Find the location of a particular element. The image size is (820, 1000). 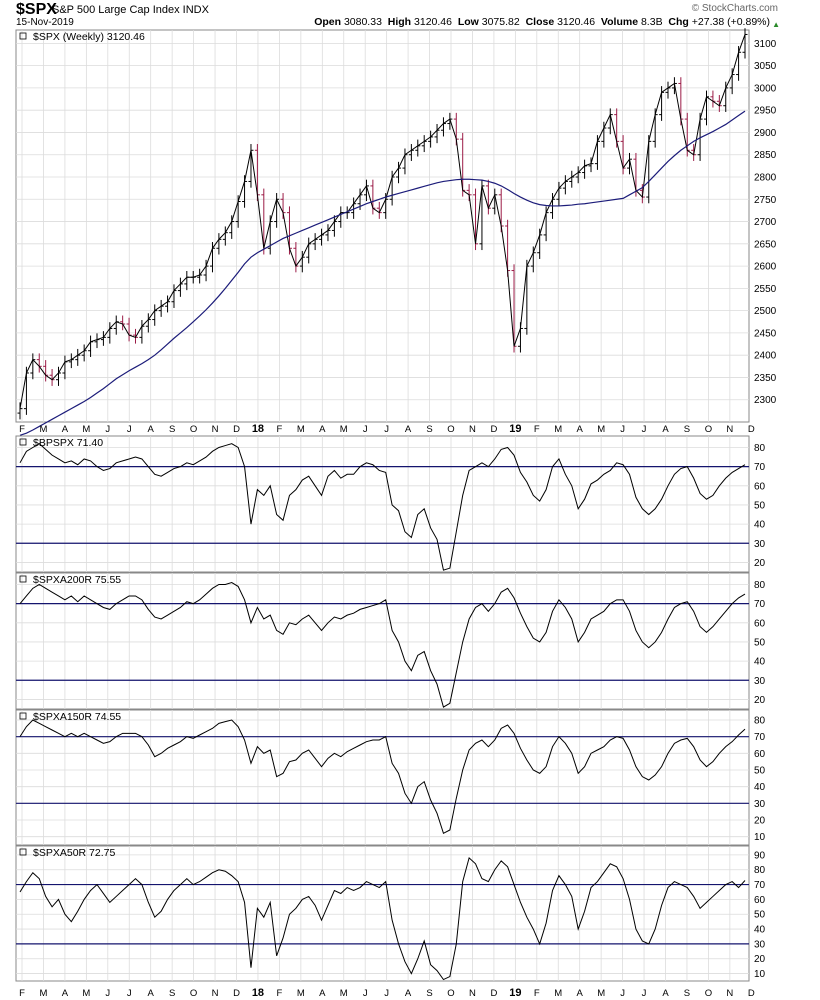

y-tick-label: 2950 is located at coordinates (765, 111).